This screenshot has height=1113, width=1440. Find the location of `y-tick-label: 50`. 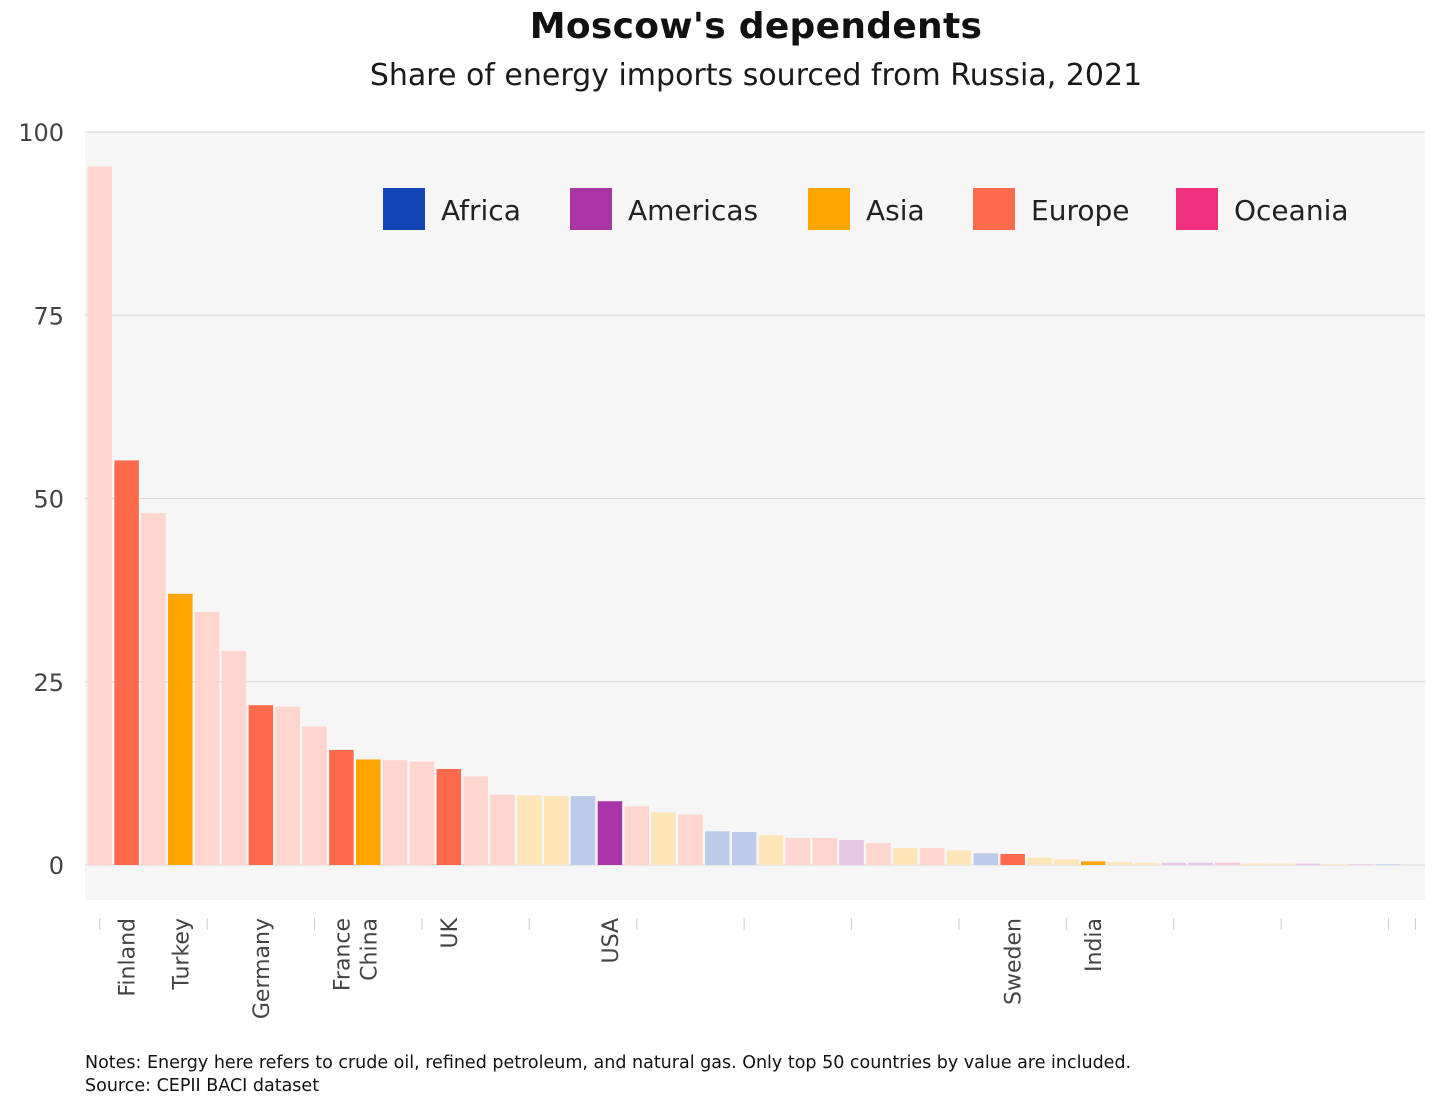

y-tick-label: 50 is located at coordinates (48, 500).